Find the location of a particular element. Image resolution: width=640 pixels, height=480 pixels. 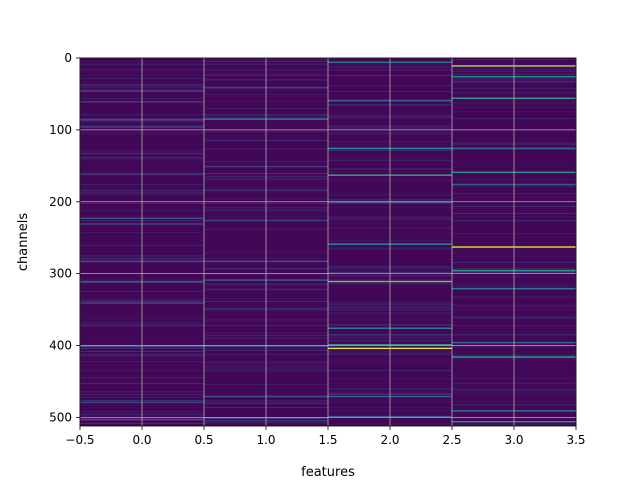

x-tick-label: 1.5 is located at coordinates (327, 440).